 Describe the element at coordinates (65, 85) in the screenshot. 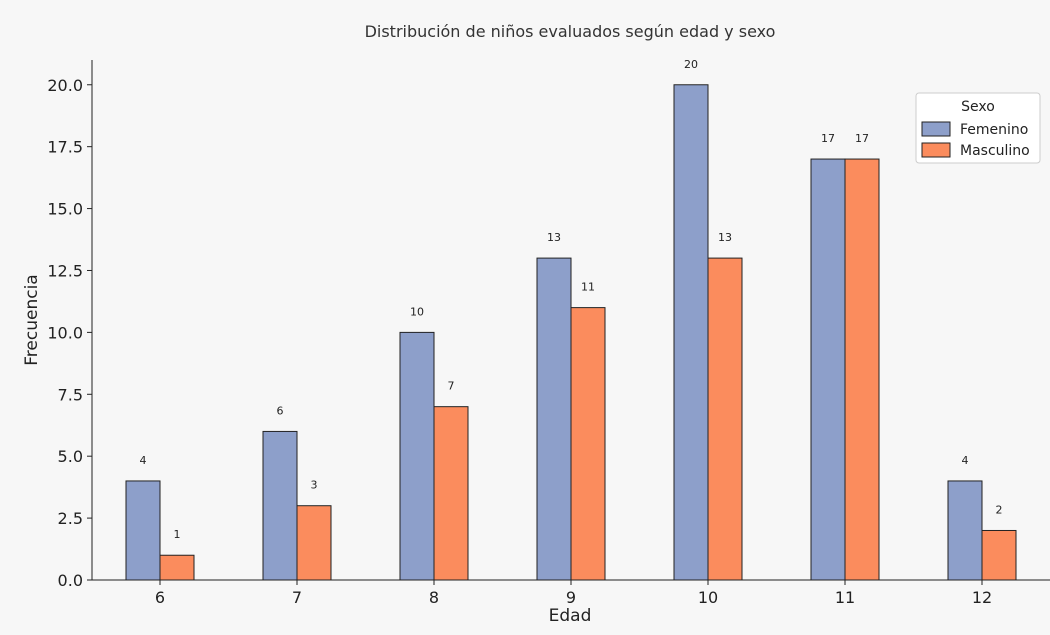

I see `y-tick-label: 20.0` at that location.